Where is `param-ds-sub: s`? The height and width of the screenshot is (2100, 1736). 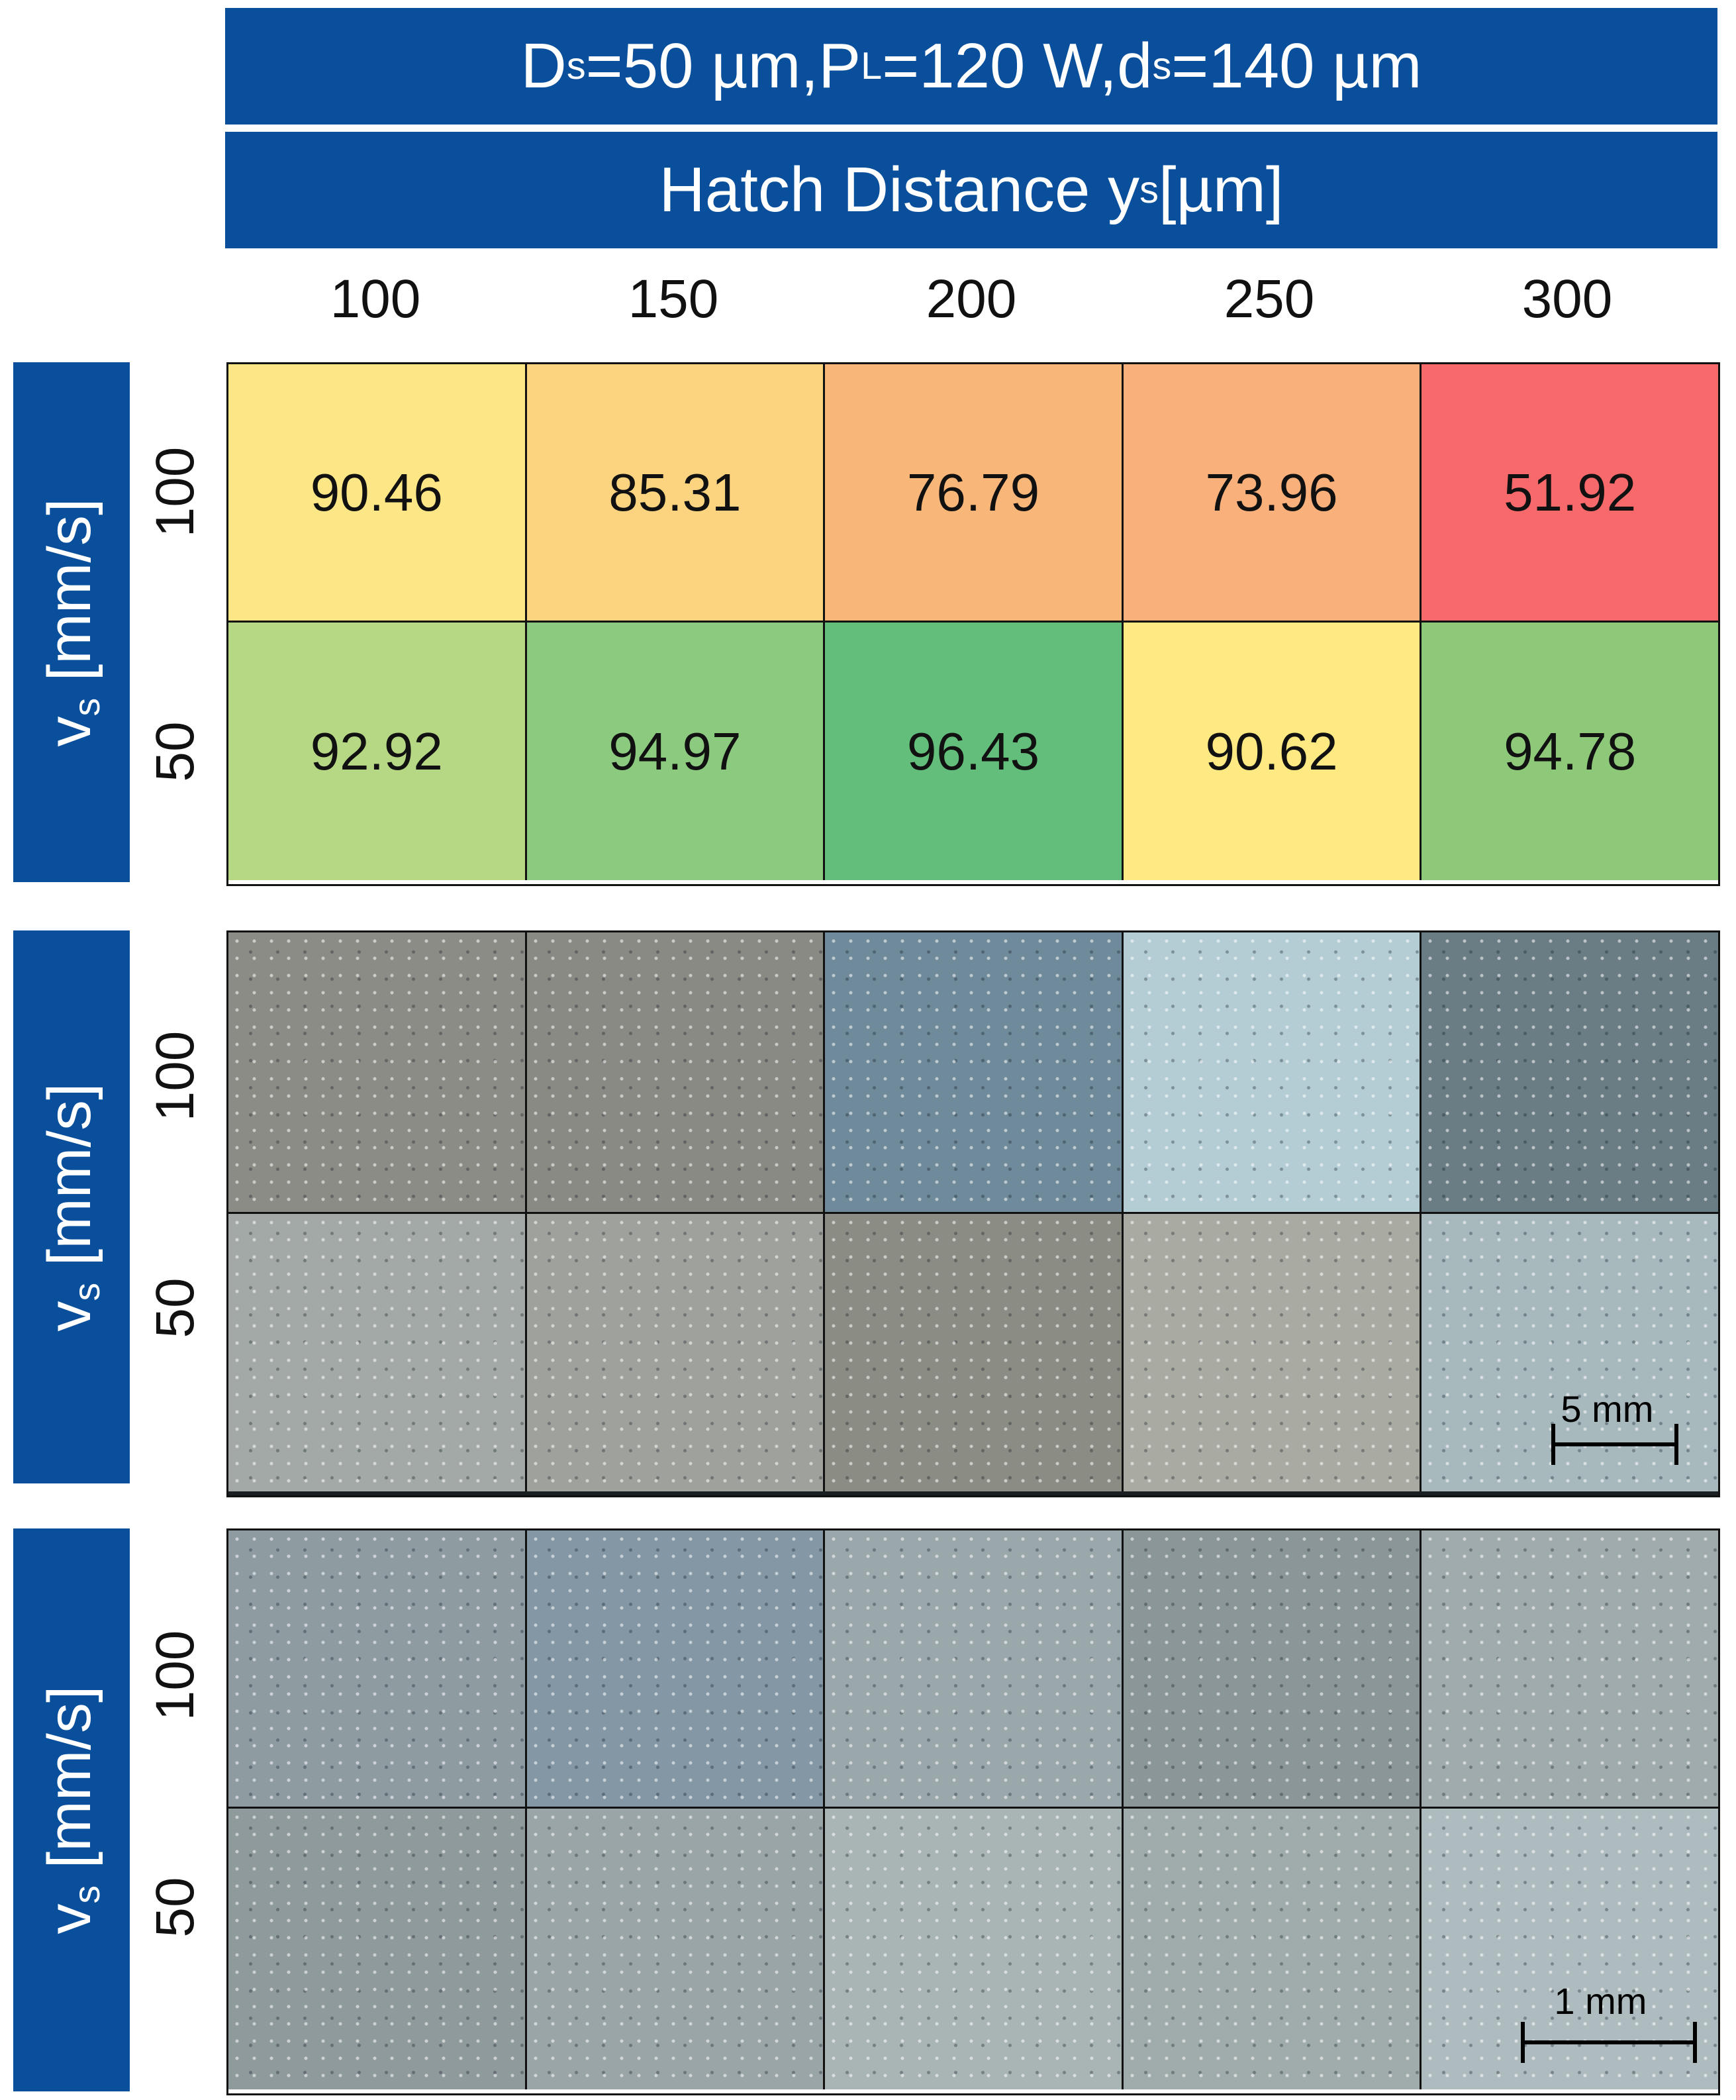 param-ds-sub: s is located at coordinates (576, 66).